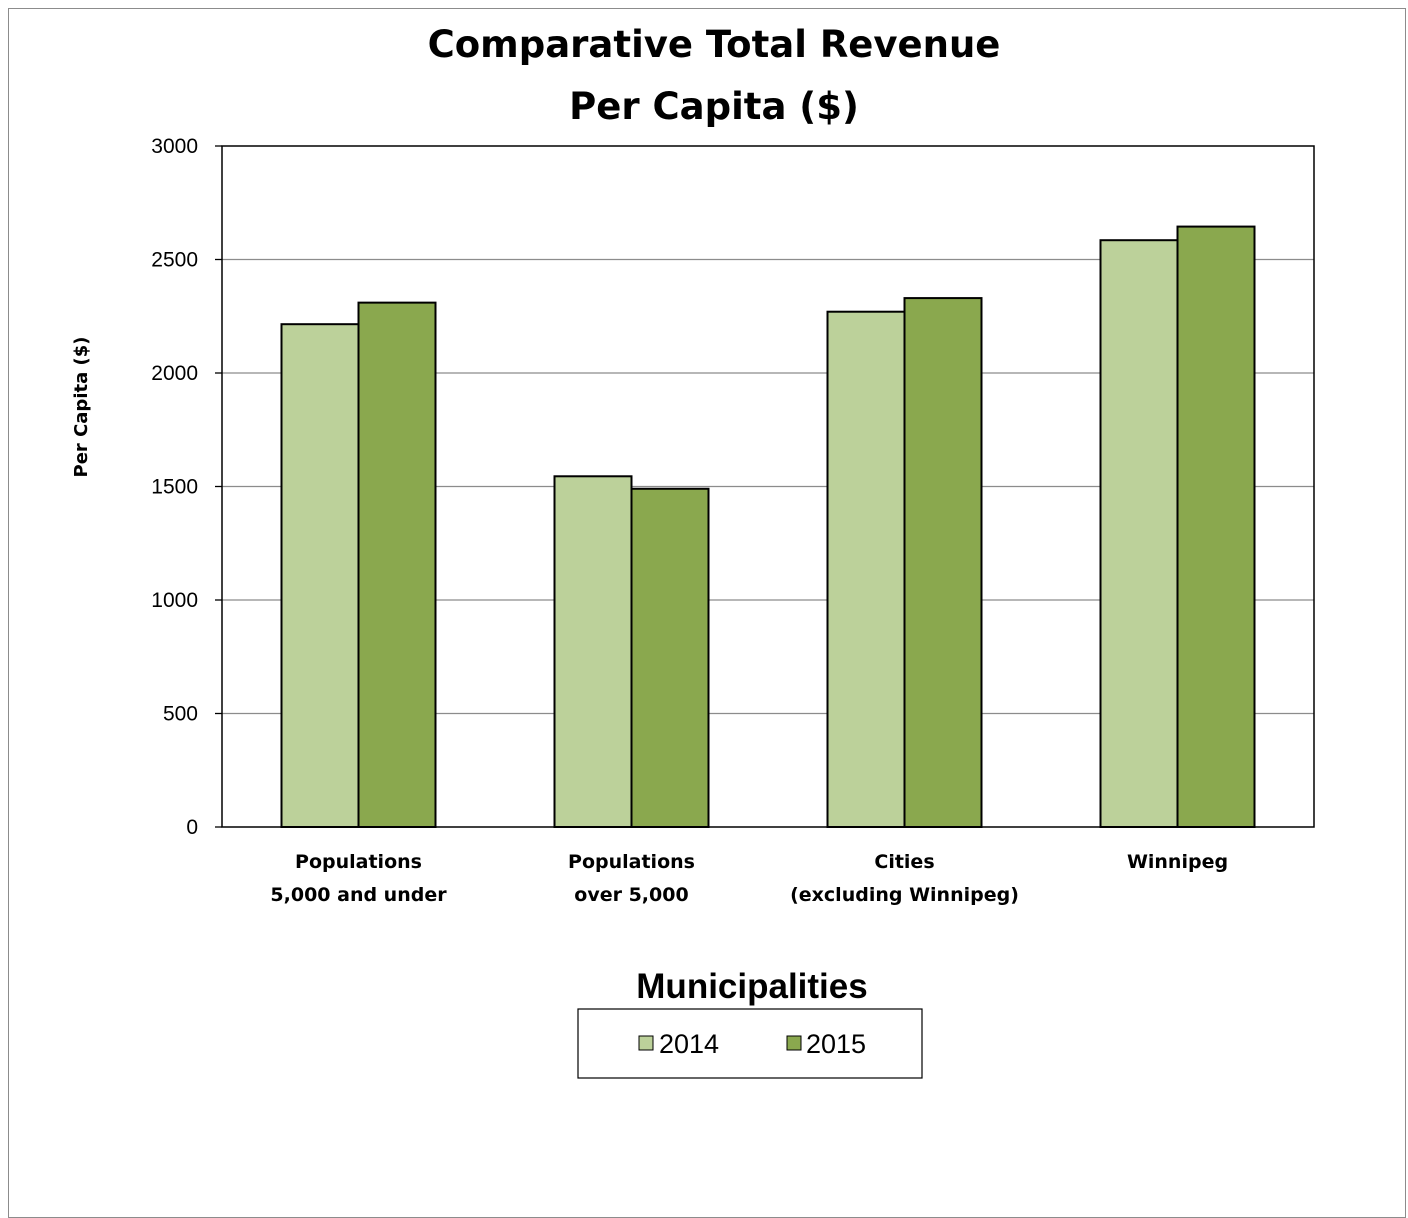  I want to click on y-tick-label: 500, so click(180, 714).